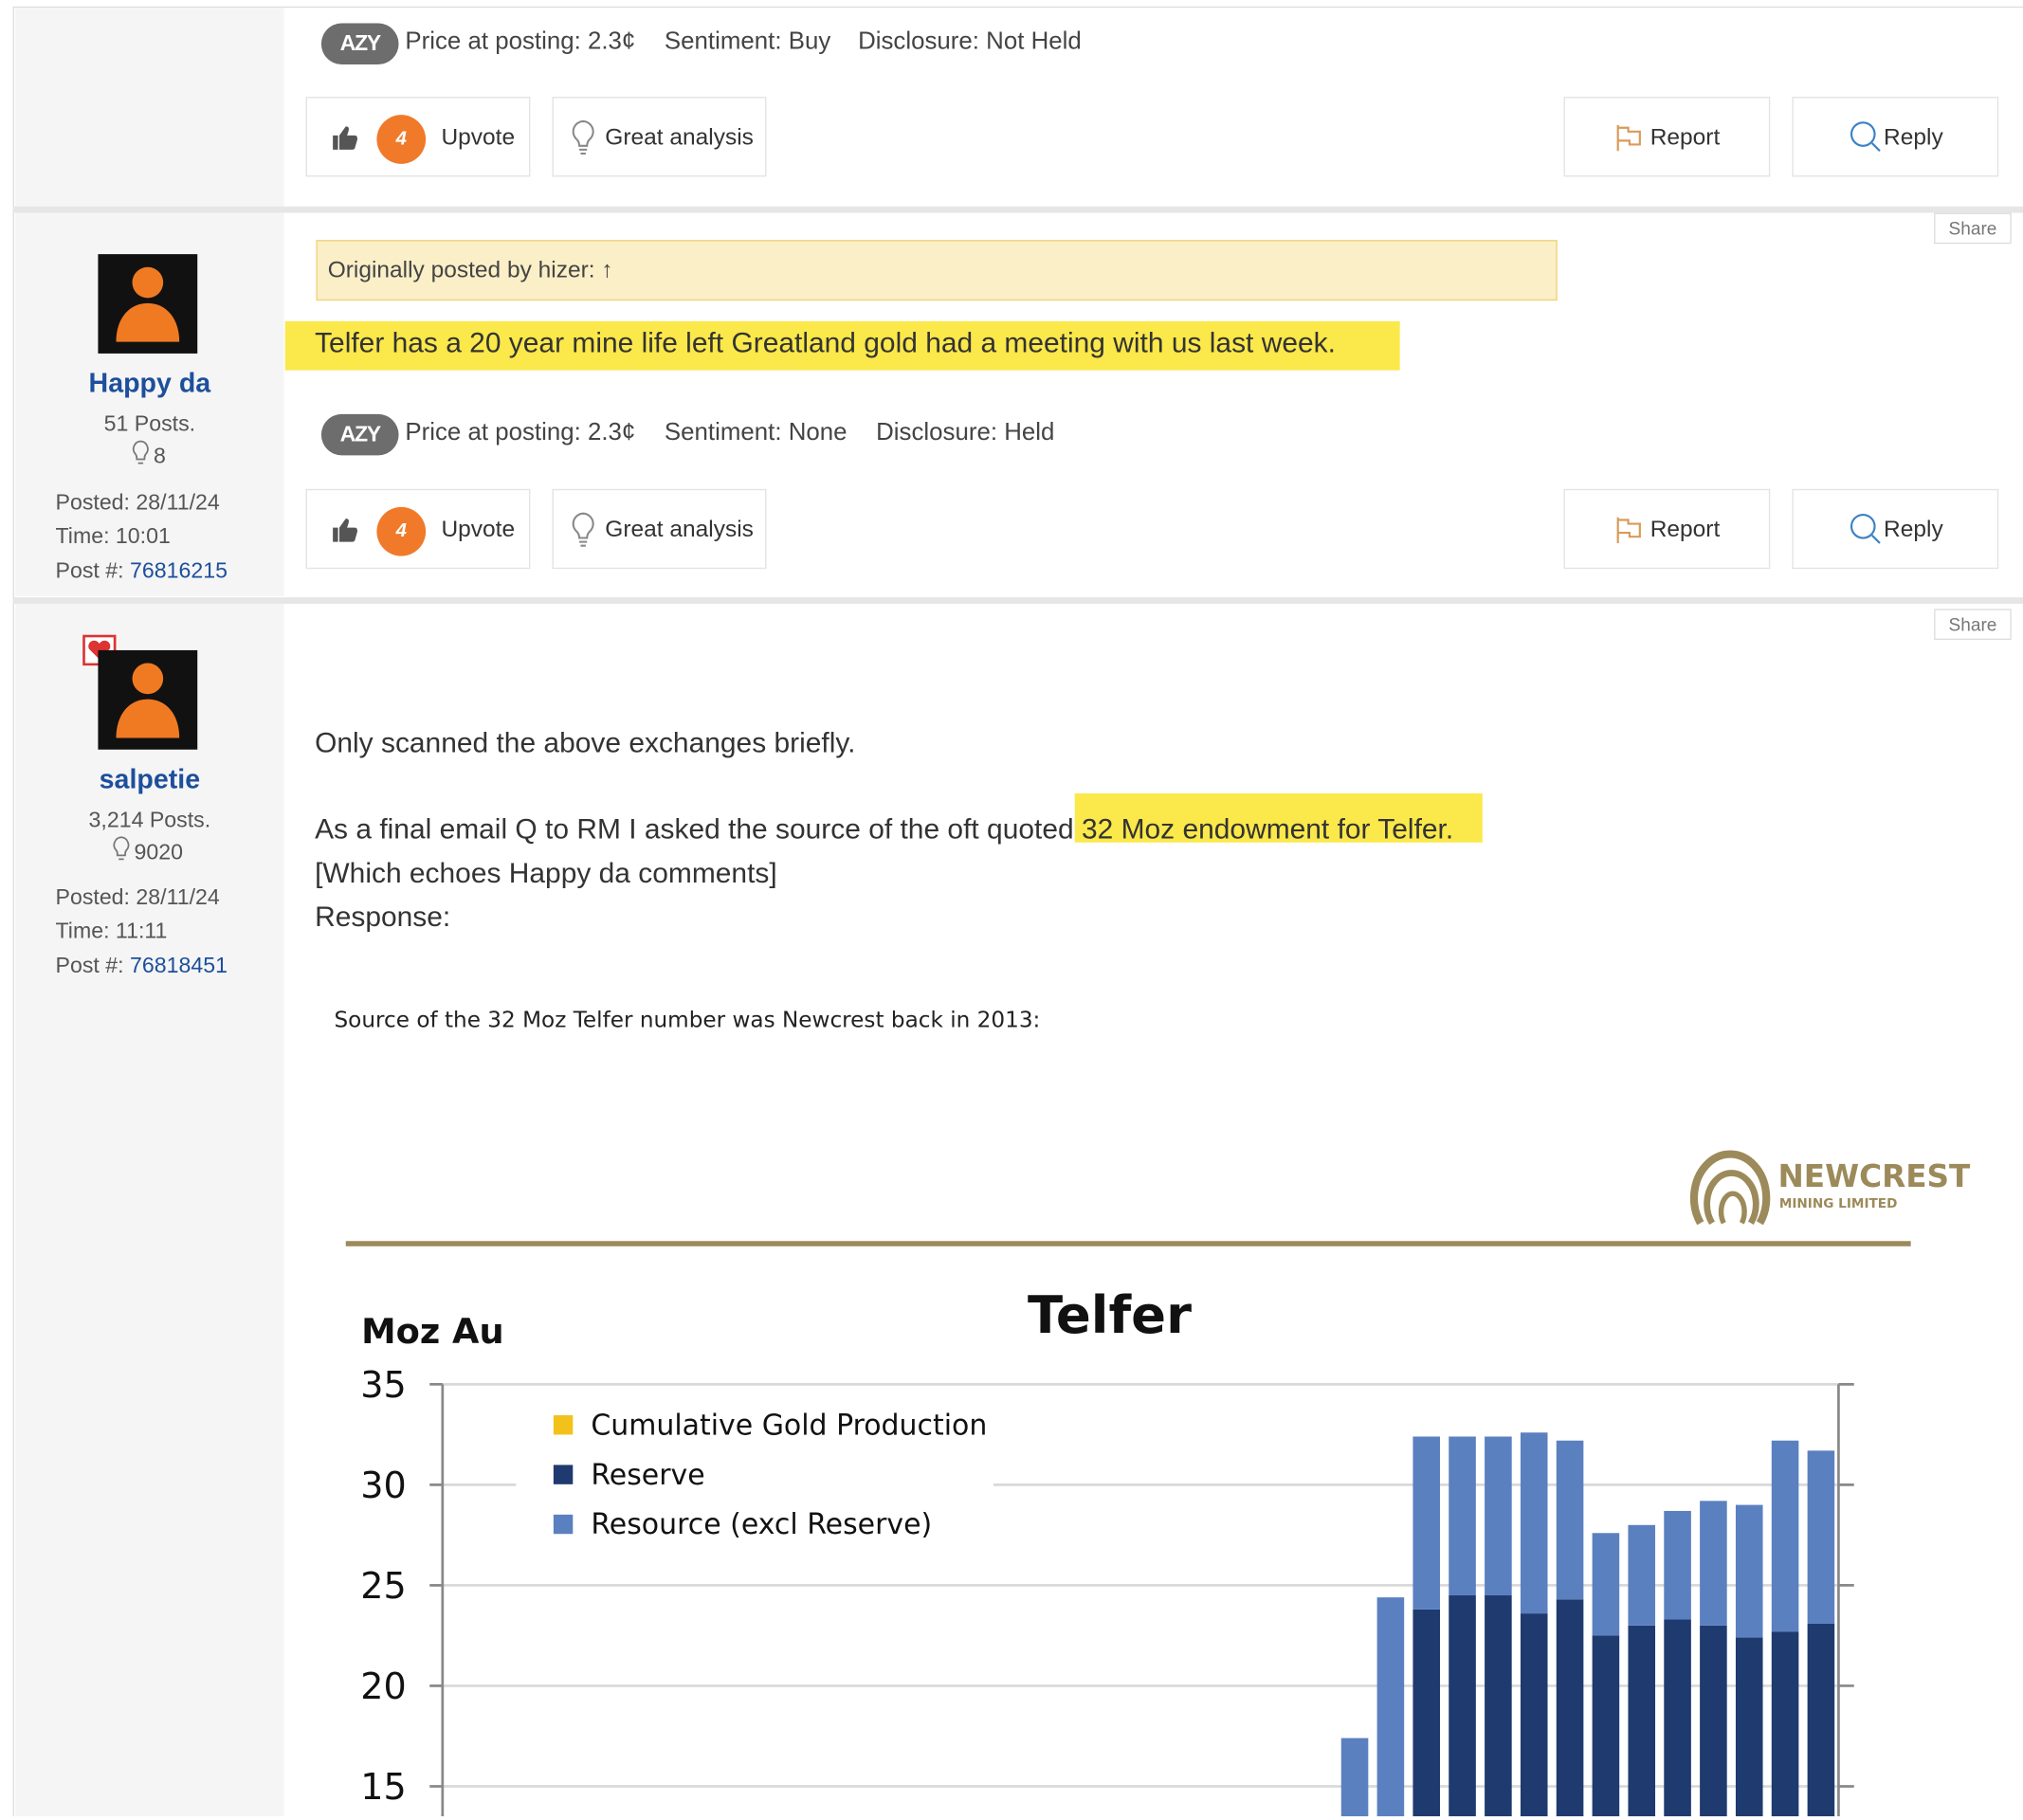 This screenshot has height=1820, width=2023. I want to click on y-tick-label: 30, so click(383, 1485).